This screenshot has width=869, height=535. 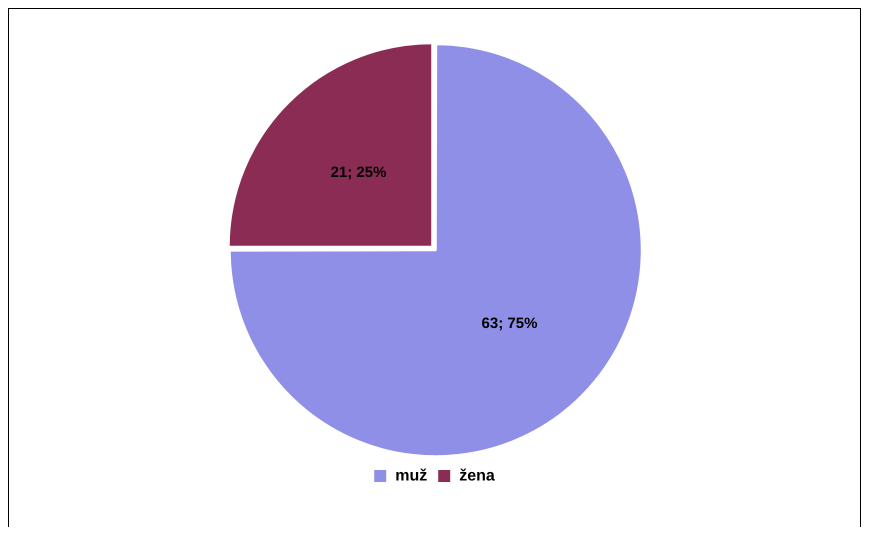 What do you see at coordinates (477, 475) in the screenshot?
I see `legend-label: žena` at bounding box center [477, 475].